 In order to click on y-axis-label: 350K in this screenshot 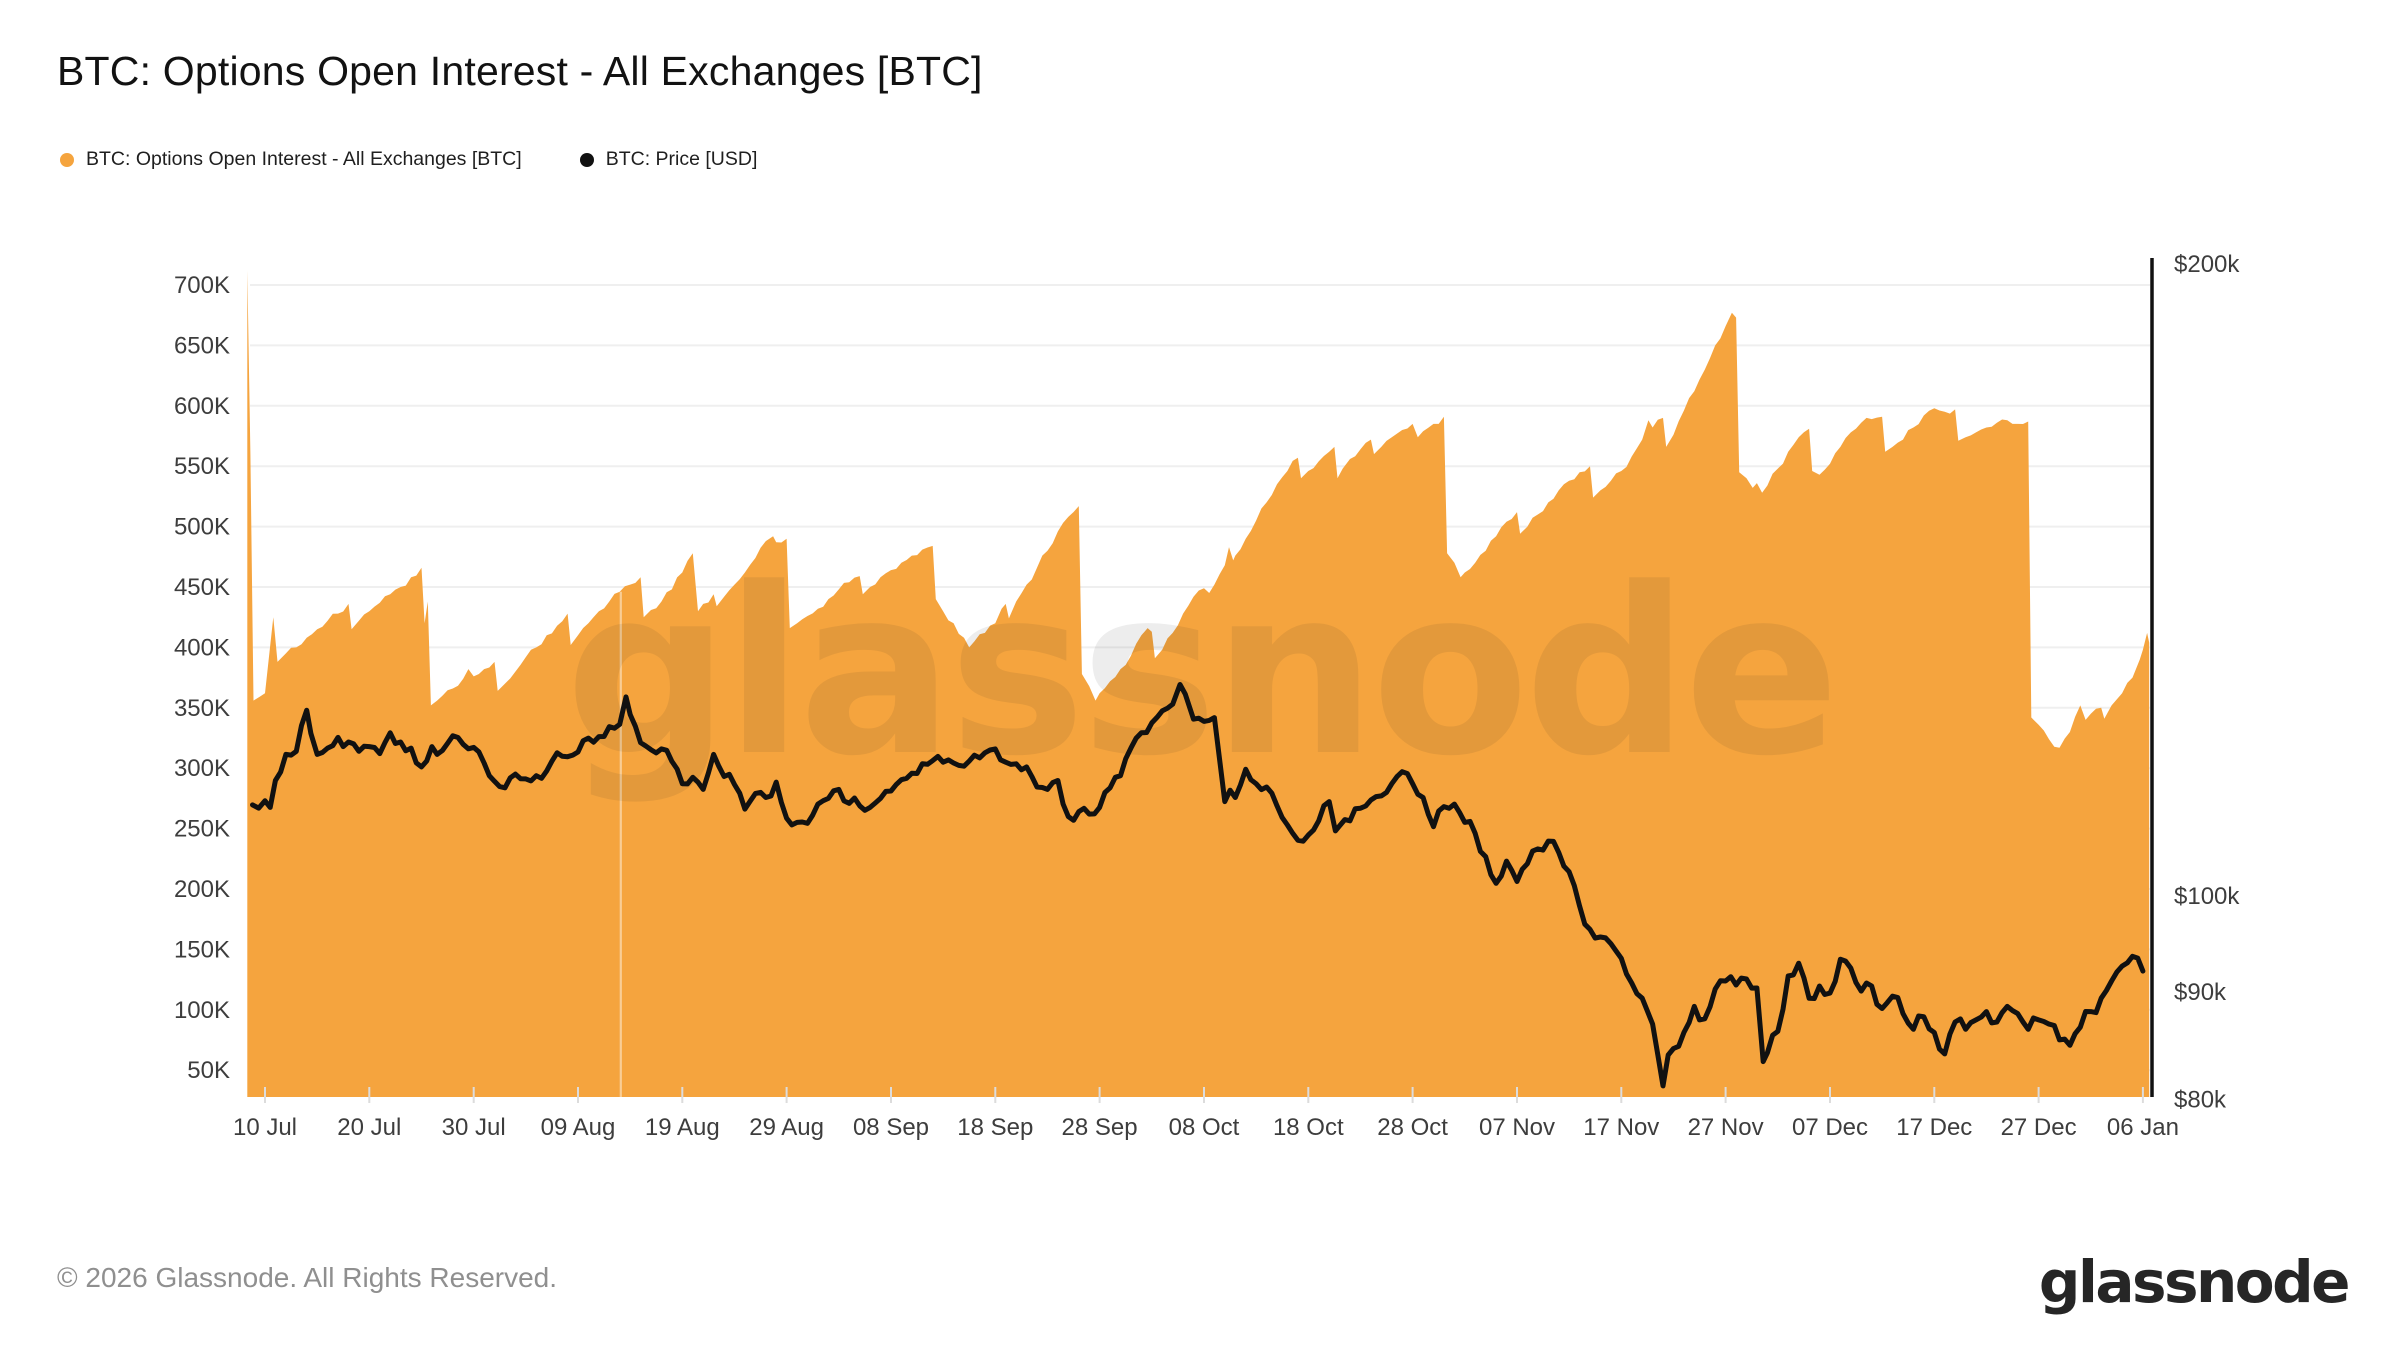, I will do `click(202, 708)`.